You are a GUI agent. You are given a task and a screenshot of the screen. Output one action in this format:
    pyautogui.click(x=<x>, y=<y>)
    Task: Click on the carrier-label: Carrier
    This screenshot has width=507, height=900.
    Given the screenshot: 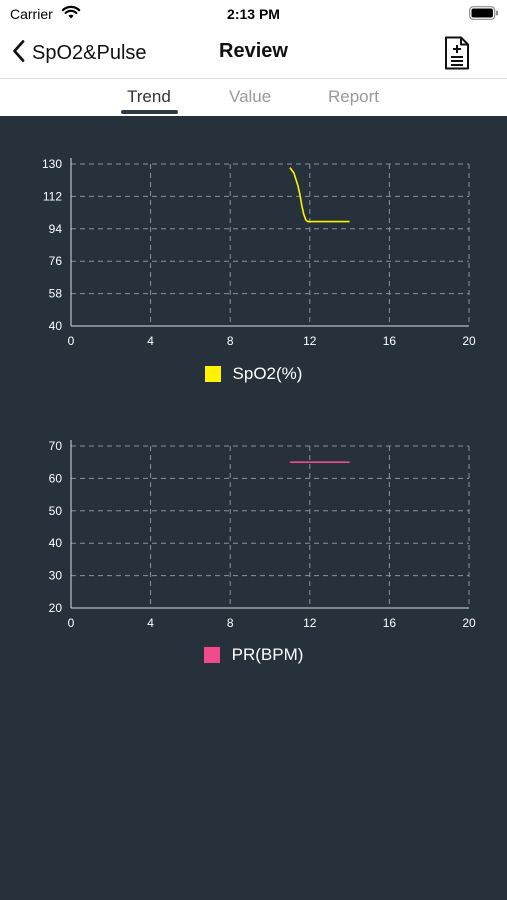 What is the action you would take?
    pyautogui.click(x=31, y=14)
    